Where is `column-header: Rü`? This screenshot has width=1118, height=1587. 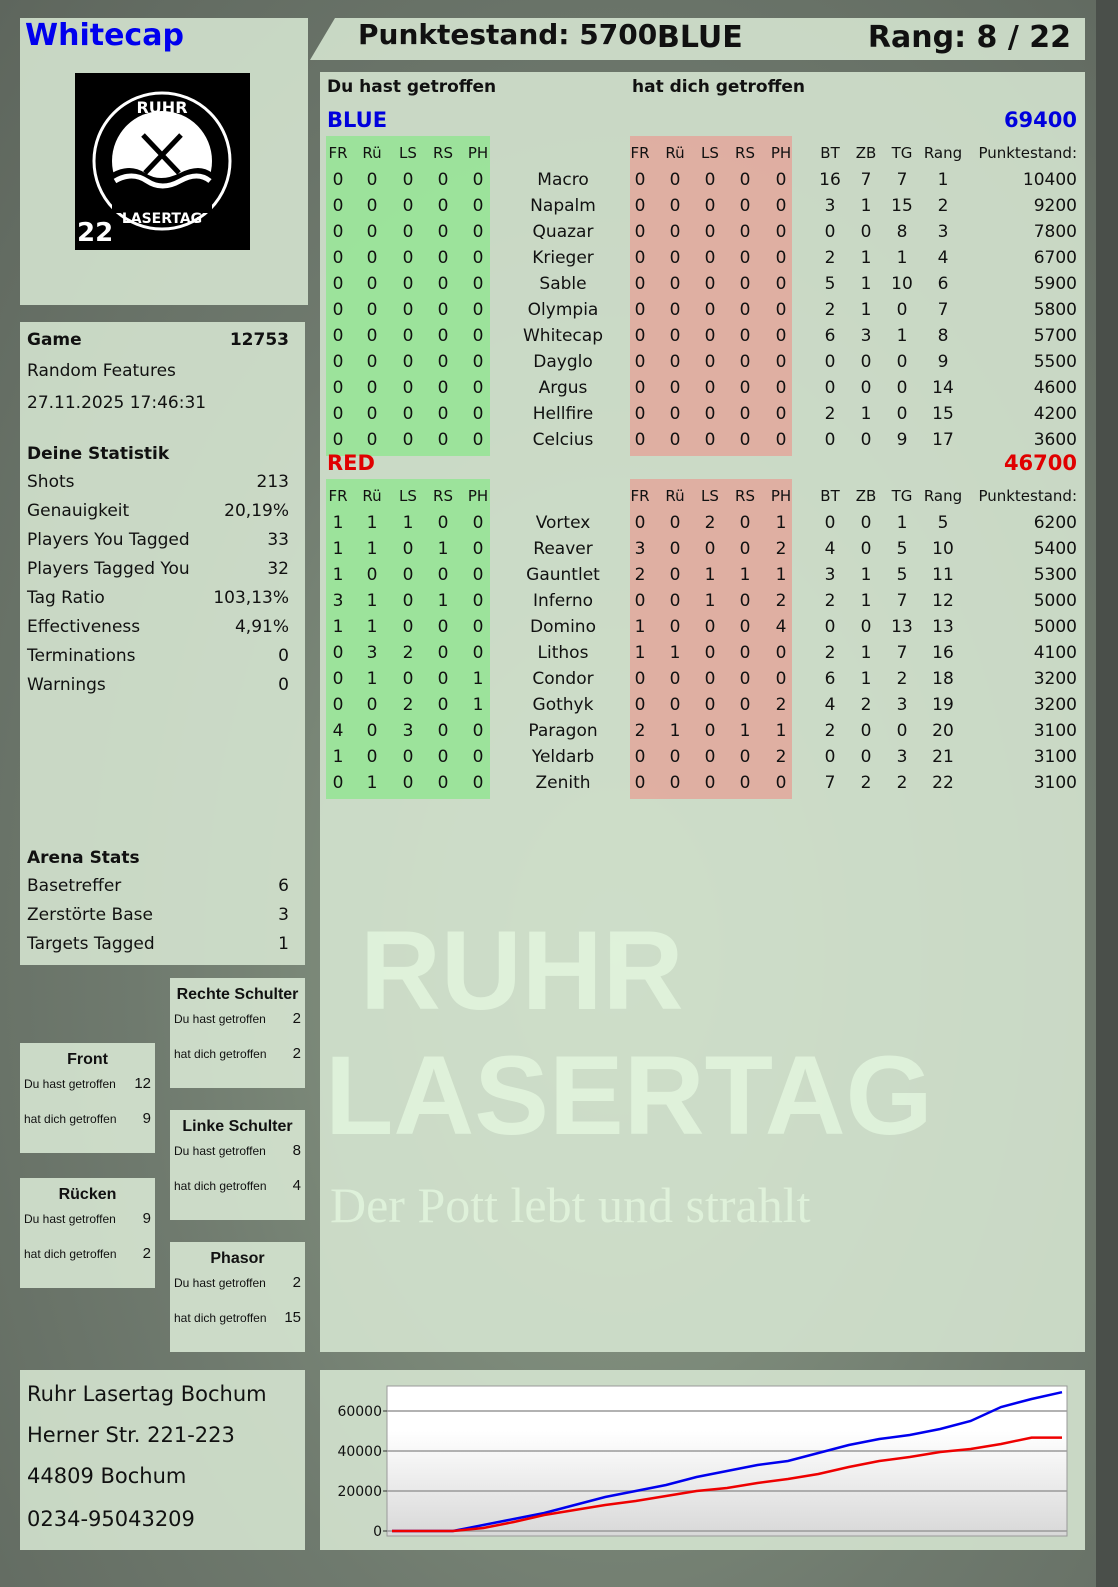 column-header: Rü is located at coordinates (372, 496).